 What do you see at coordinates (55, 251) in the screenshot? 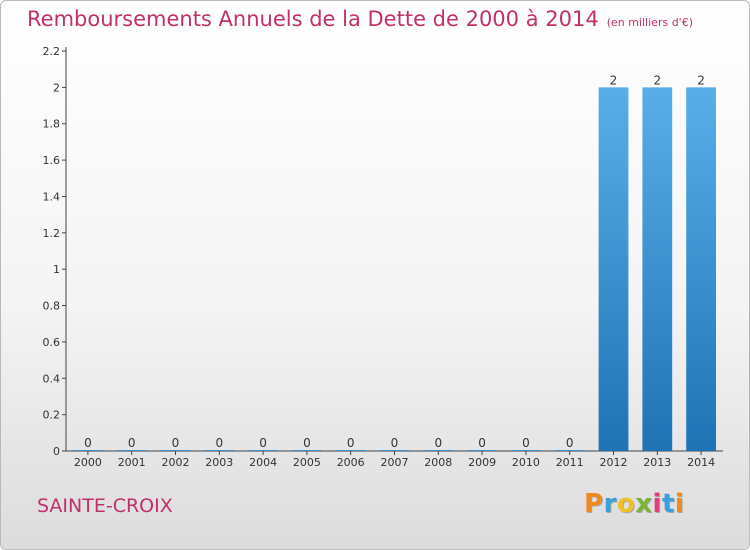
I see `y-axis: 0 0.2 0.4 0.6 0.8 1 1.2 1.4 1.6 1.8 2 2.2` at bounding box center [55, 251].